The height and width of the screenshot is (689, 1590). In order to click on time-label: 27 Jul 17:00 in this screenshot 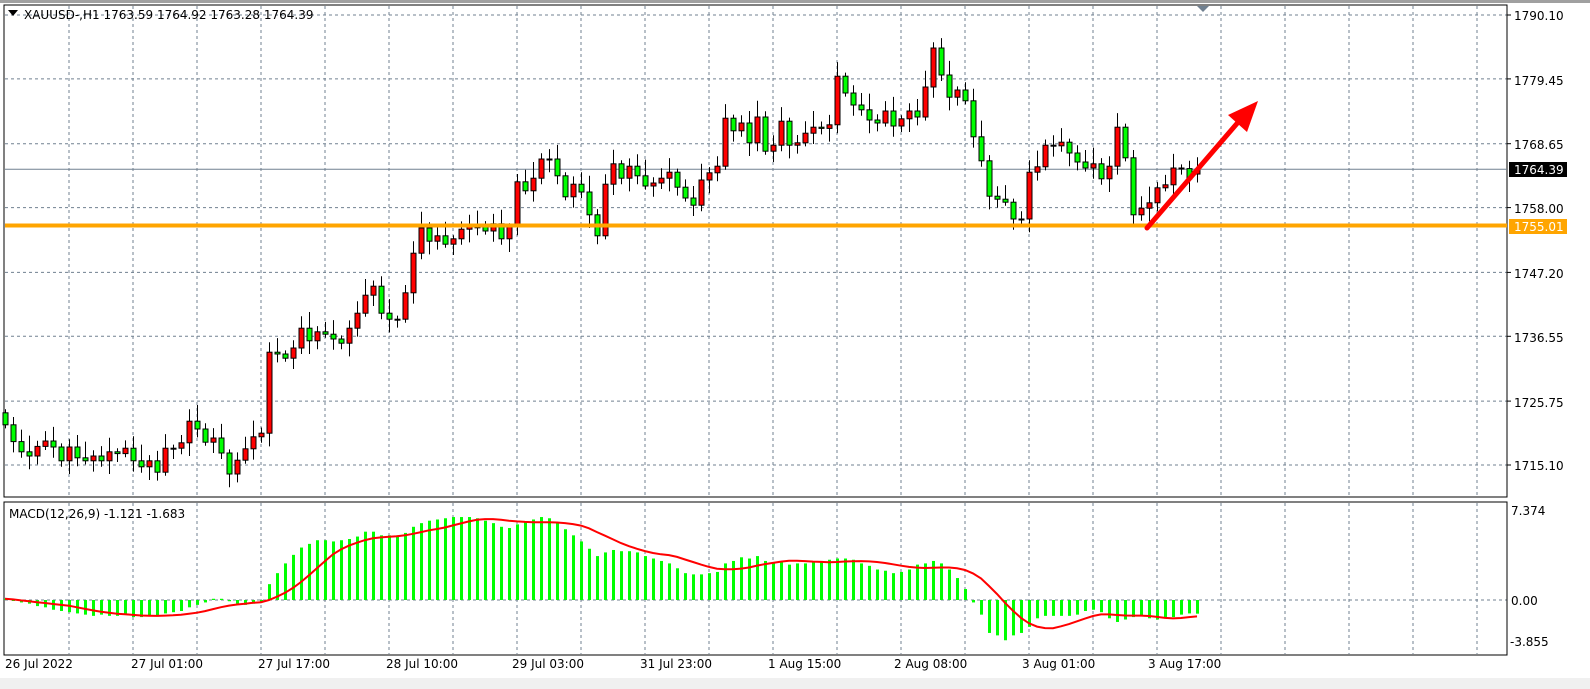, I will do `click(294, 664)`.